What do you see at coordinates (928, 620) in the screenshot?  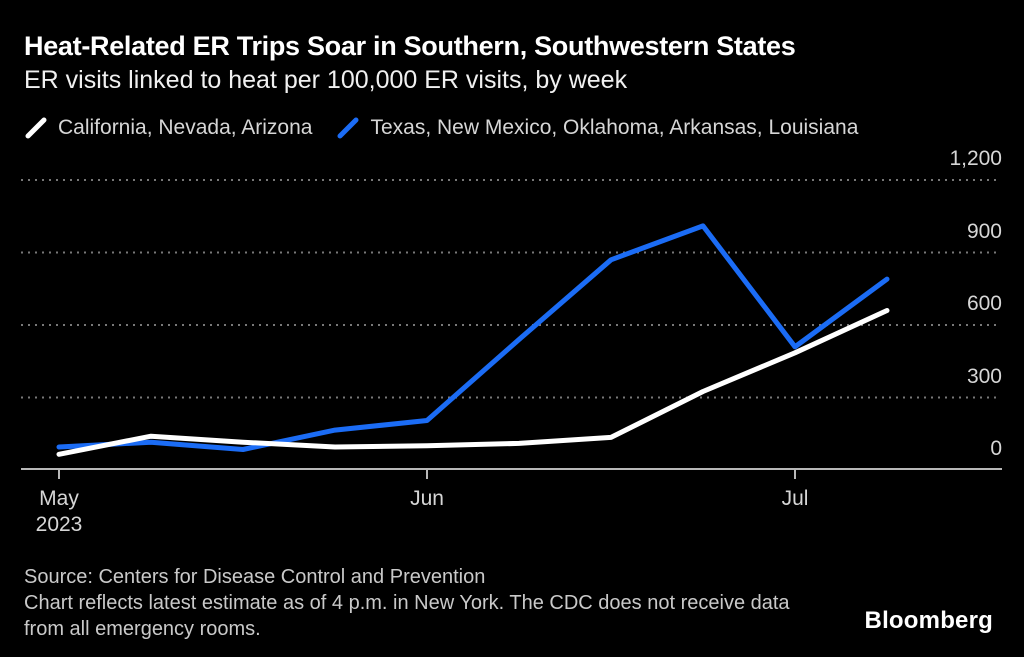 I see `bloomberg-logo: Bloomberg` at bounding box center [928, 620].